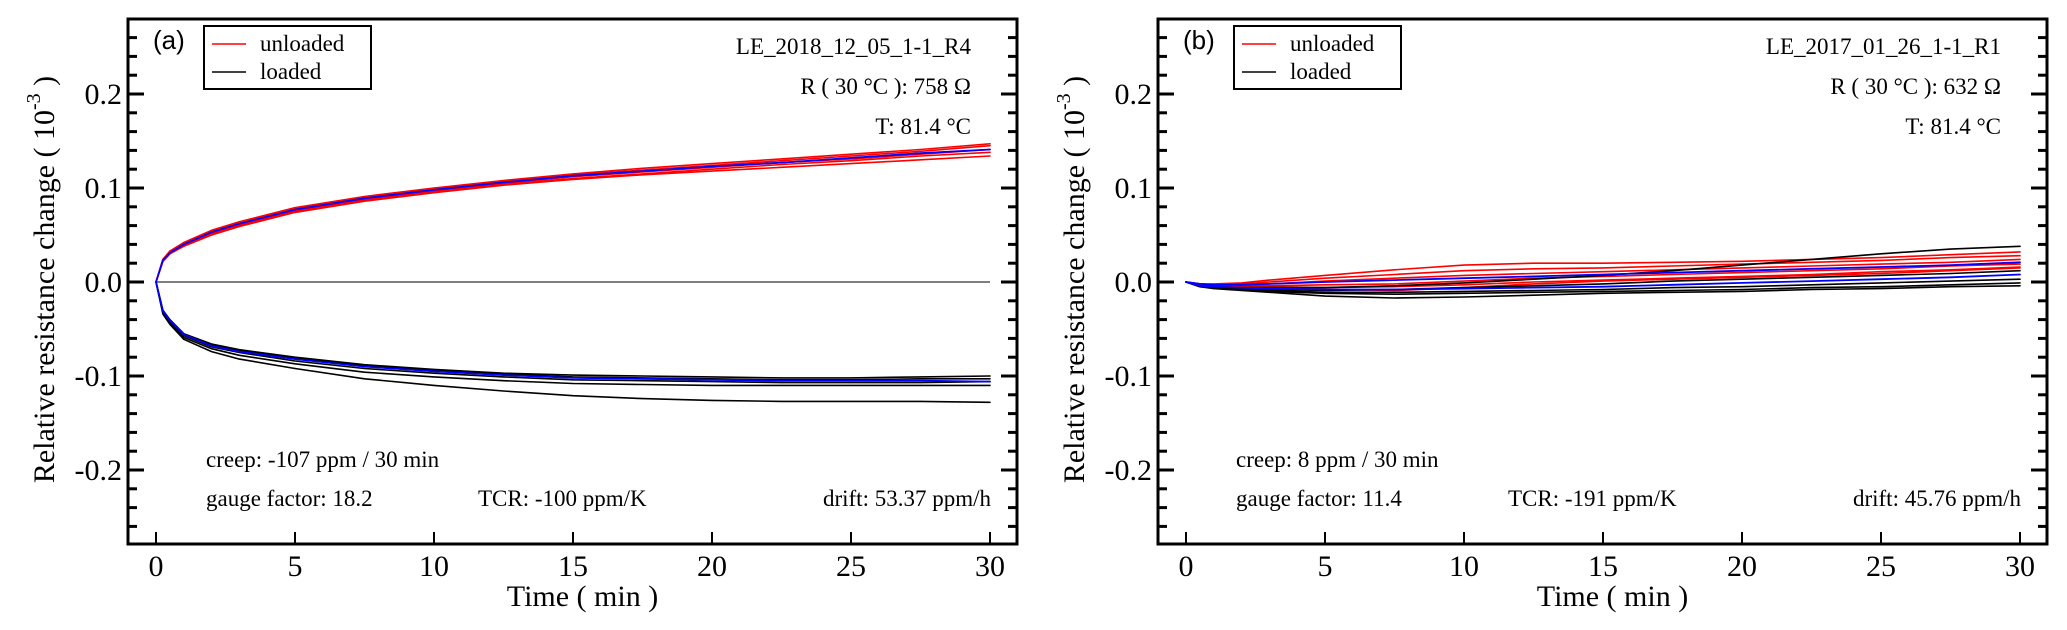 This screenshot has width=2067, height=630. What do you see at coordinates (1134, 188) in the screenshot?
I see `y-tick-label: 0.1` at bounding box center [1134, 188].